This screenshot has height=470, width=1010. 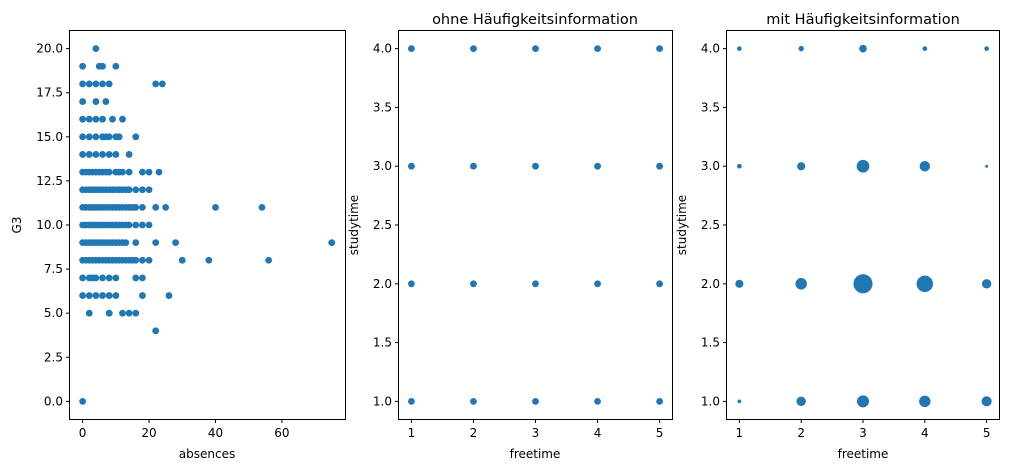 I want to click on y-tick-label: 1.0, so click(x=382, y=401).